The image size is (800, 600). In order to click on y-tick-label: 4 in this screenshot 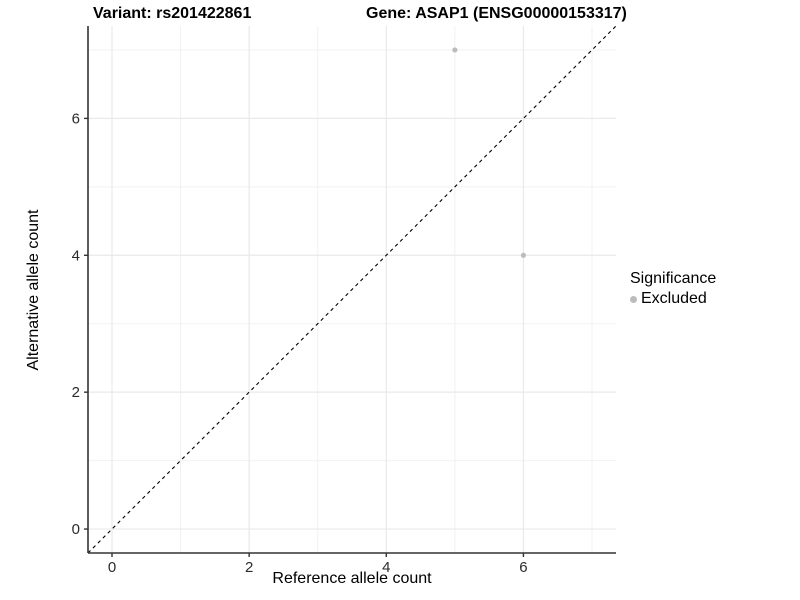, I will do `click(76, 255)`.